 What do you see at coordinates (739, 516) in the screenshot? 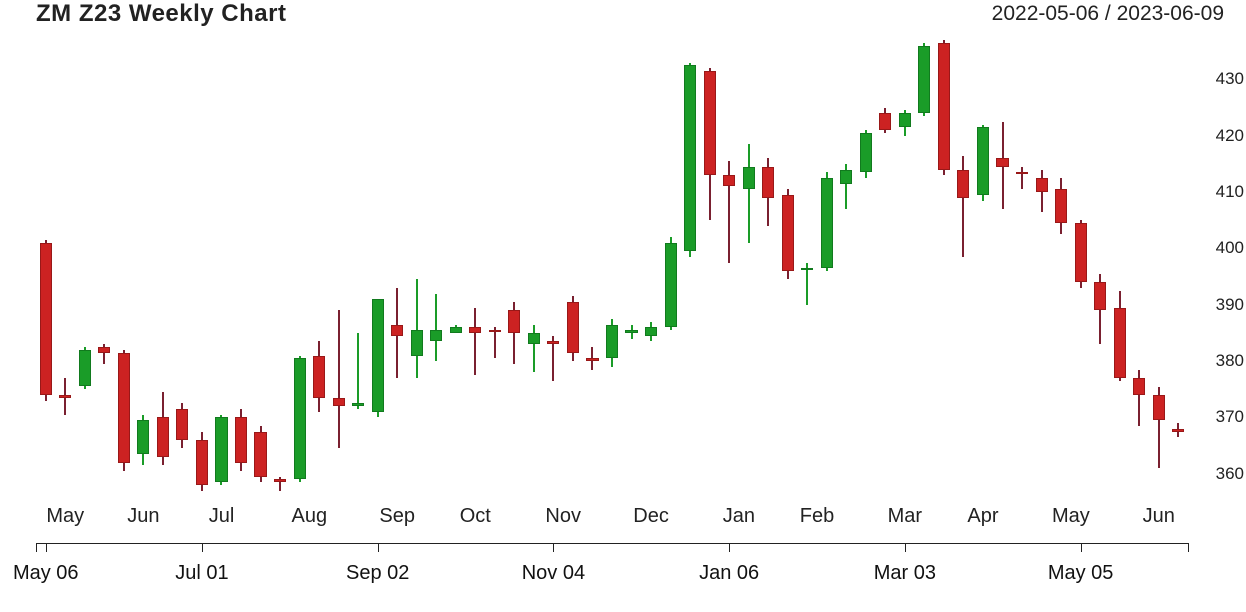
I see `x-axis-month-label: Jan` at bounding box center [739, 516].